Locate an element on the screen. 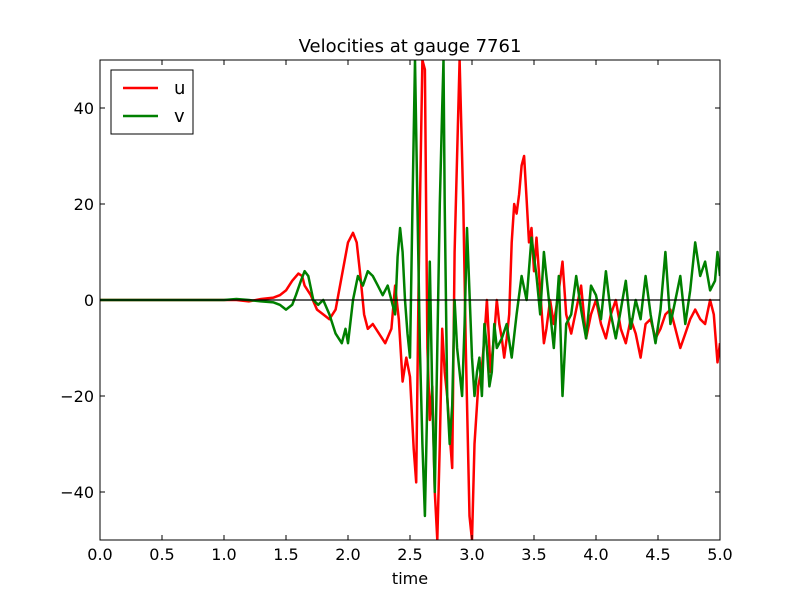 This screenshot has height=604, width=800. x-tick-label: 2.5 is located at coordinates (409, 554).